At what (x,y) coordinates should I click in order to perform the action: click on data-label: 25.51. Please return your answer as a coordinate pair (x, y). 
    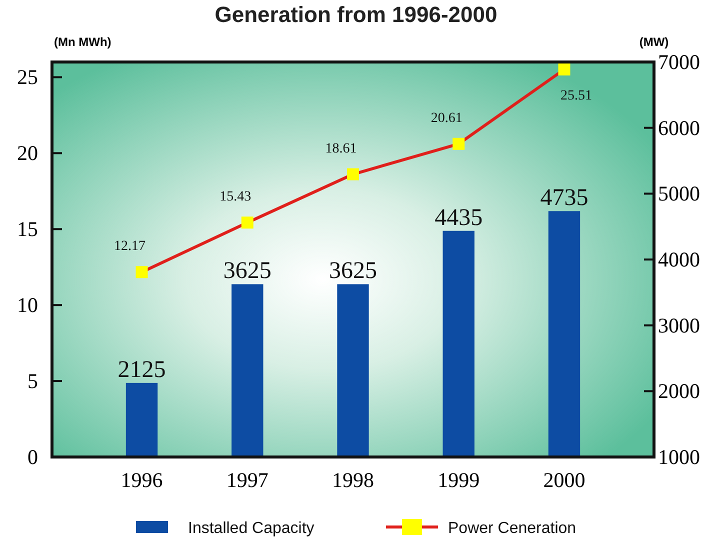
    Looking at the image, I should click on (576, 96).